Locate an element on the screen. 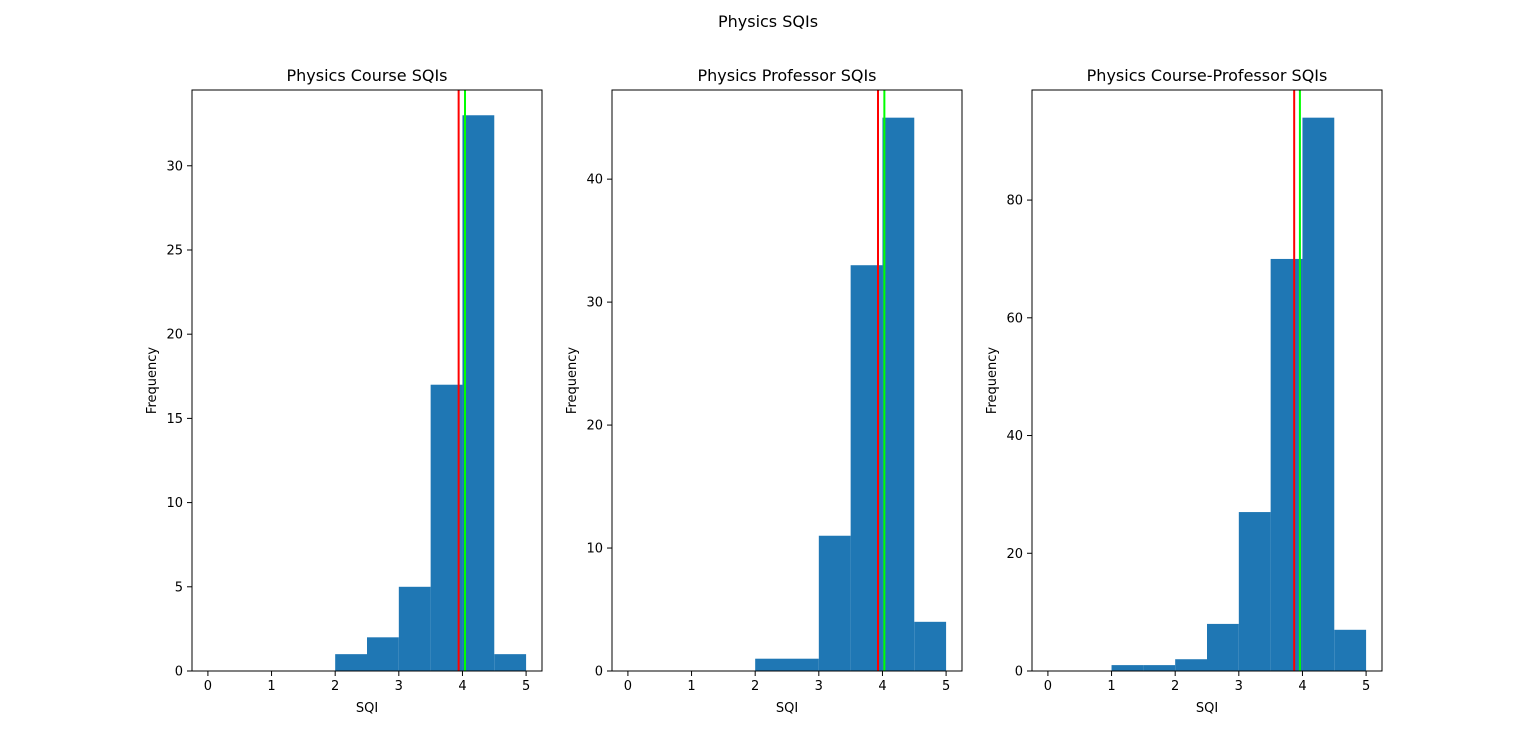  subplot-title: Physics Professor SQIs is located at coordinates (786, 75).